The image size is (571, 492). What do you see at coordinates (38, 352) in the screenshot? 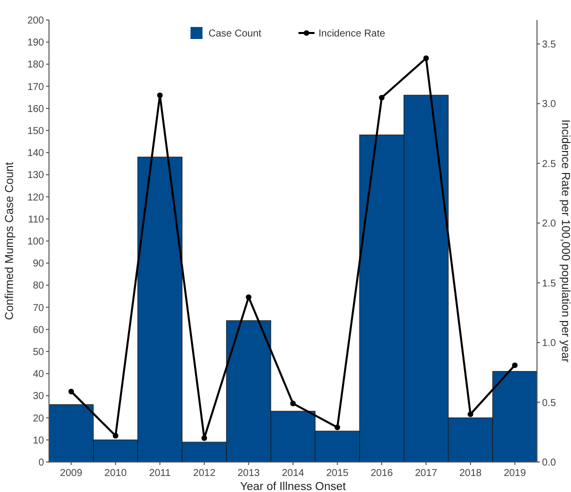
I see `y-tick-label: 50` at bounding box center [38, 352].